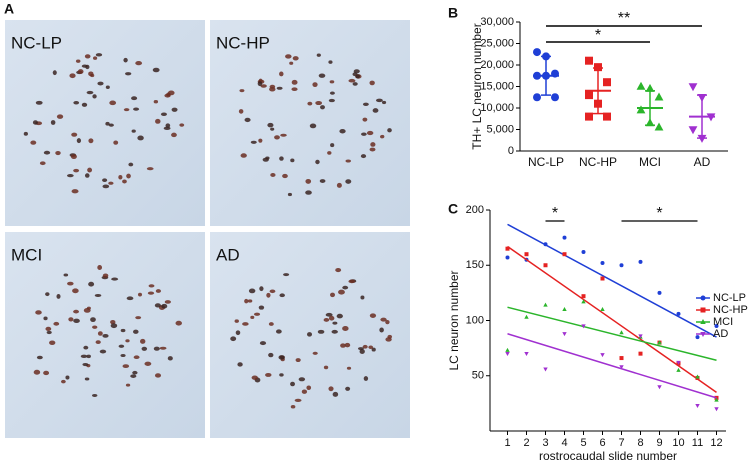 The height and width of the screenshot is (466, 751). I want to click on y-tick-label: 15,000, so click(497, 86).